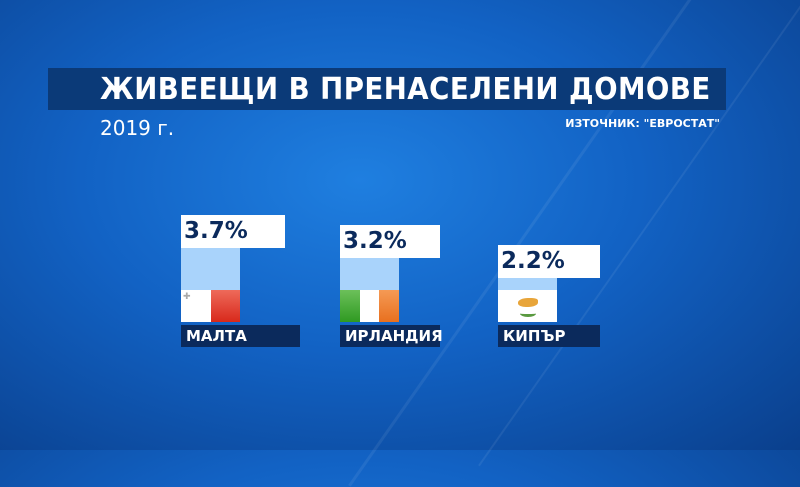 Image resolution: width=800 pixels, height=487 pixels. I want to click on olive-branches-icon, so click(528, 313).